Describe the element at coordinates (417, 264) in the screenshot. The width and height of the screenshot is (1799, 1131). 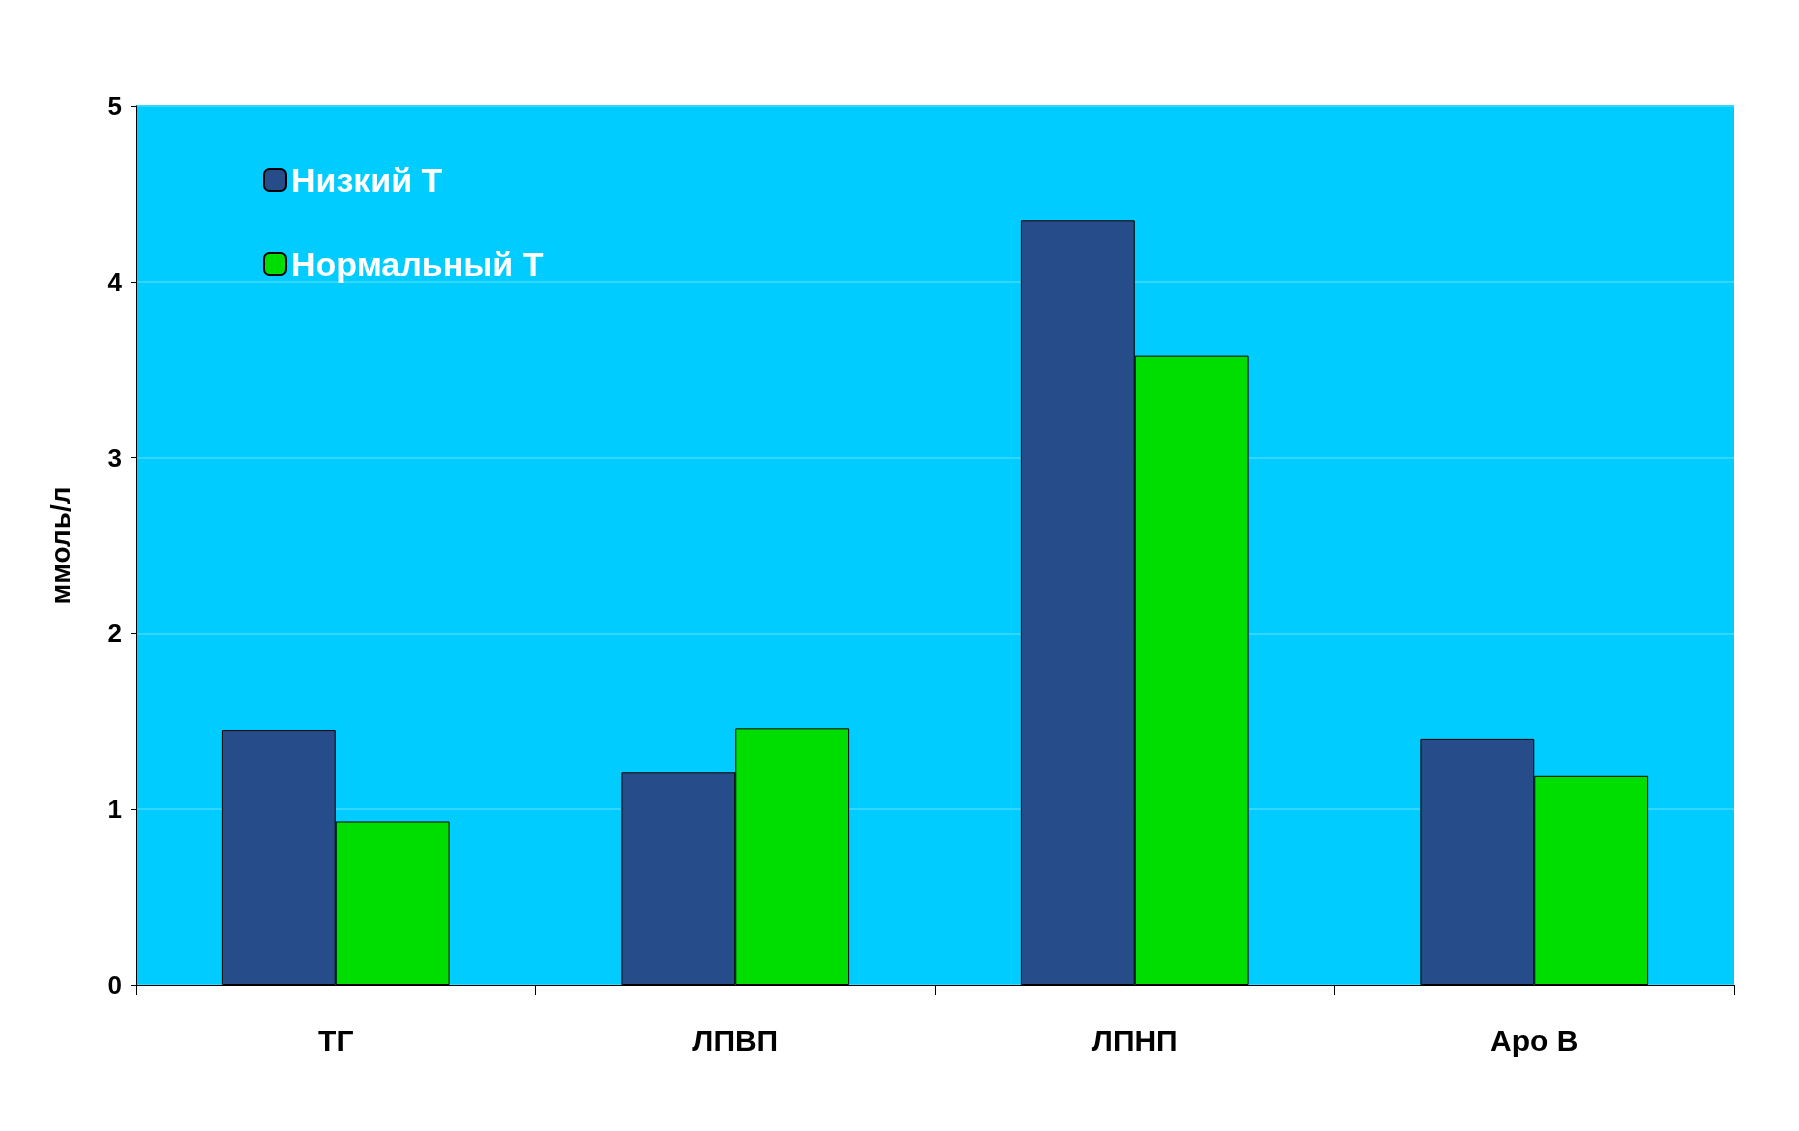
I see `legend-label: Нормальный Т` at that location.